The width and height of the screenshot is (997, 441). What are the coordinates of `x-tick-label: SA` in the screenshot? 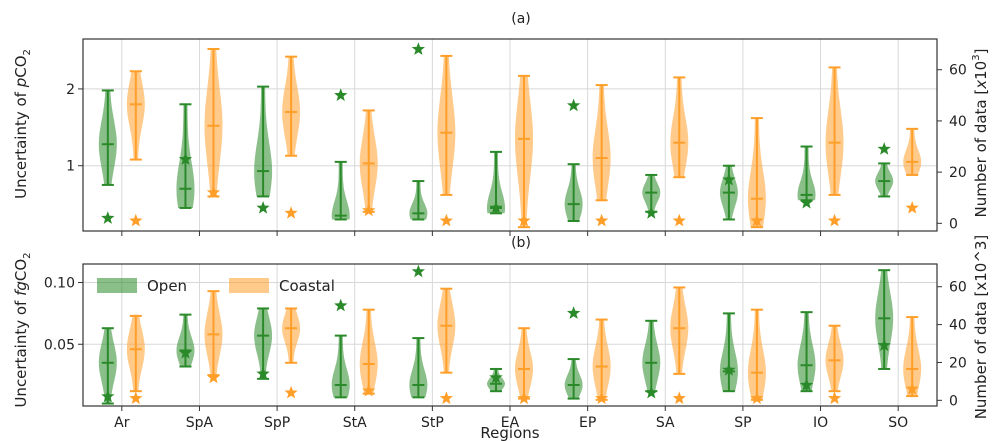 It's located at (665, 423).